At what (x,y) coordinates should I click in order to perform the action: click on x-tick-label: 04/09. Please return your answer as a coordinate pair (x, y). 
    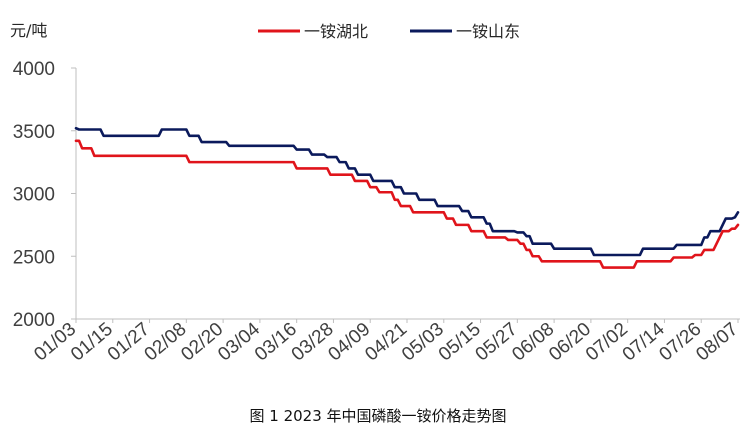
    Looking at the image, I should click on (350, 342).